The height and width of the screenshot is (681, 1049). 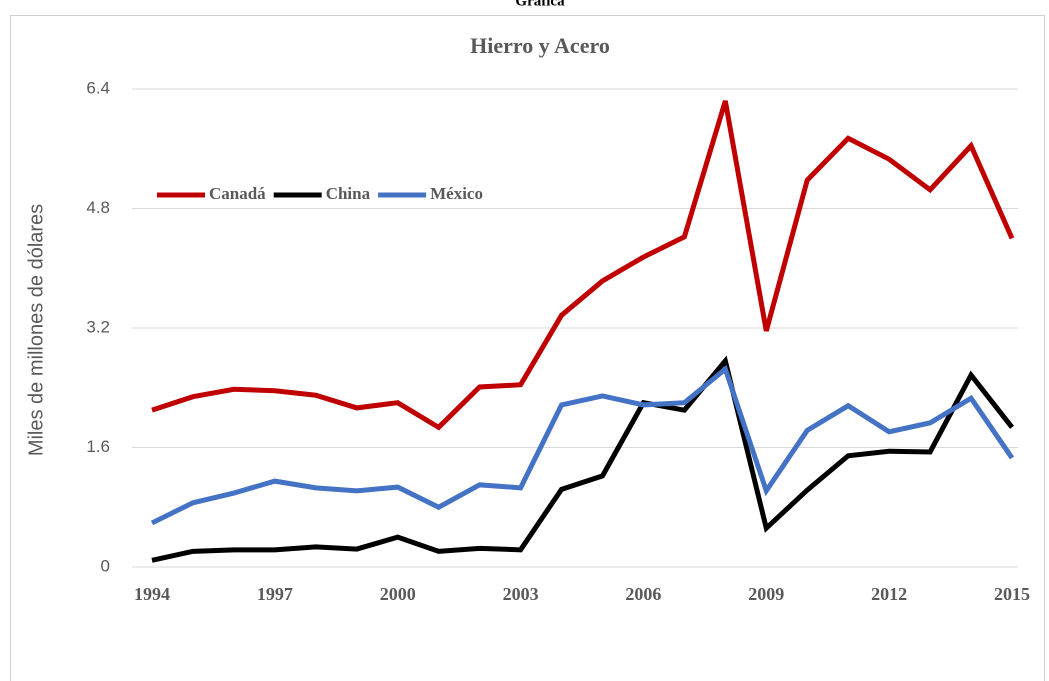 I want to click on x-tick-label: 2015, so click(x=1012, y=594).